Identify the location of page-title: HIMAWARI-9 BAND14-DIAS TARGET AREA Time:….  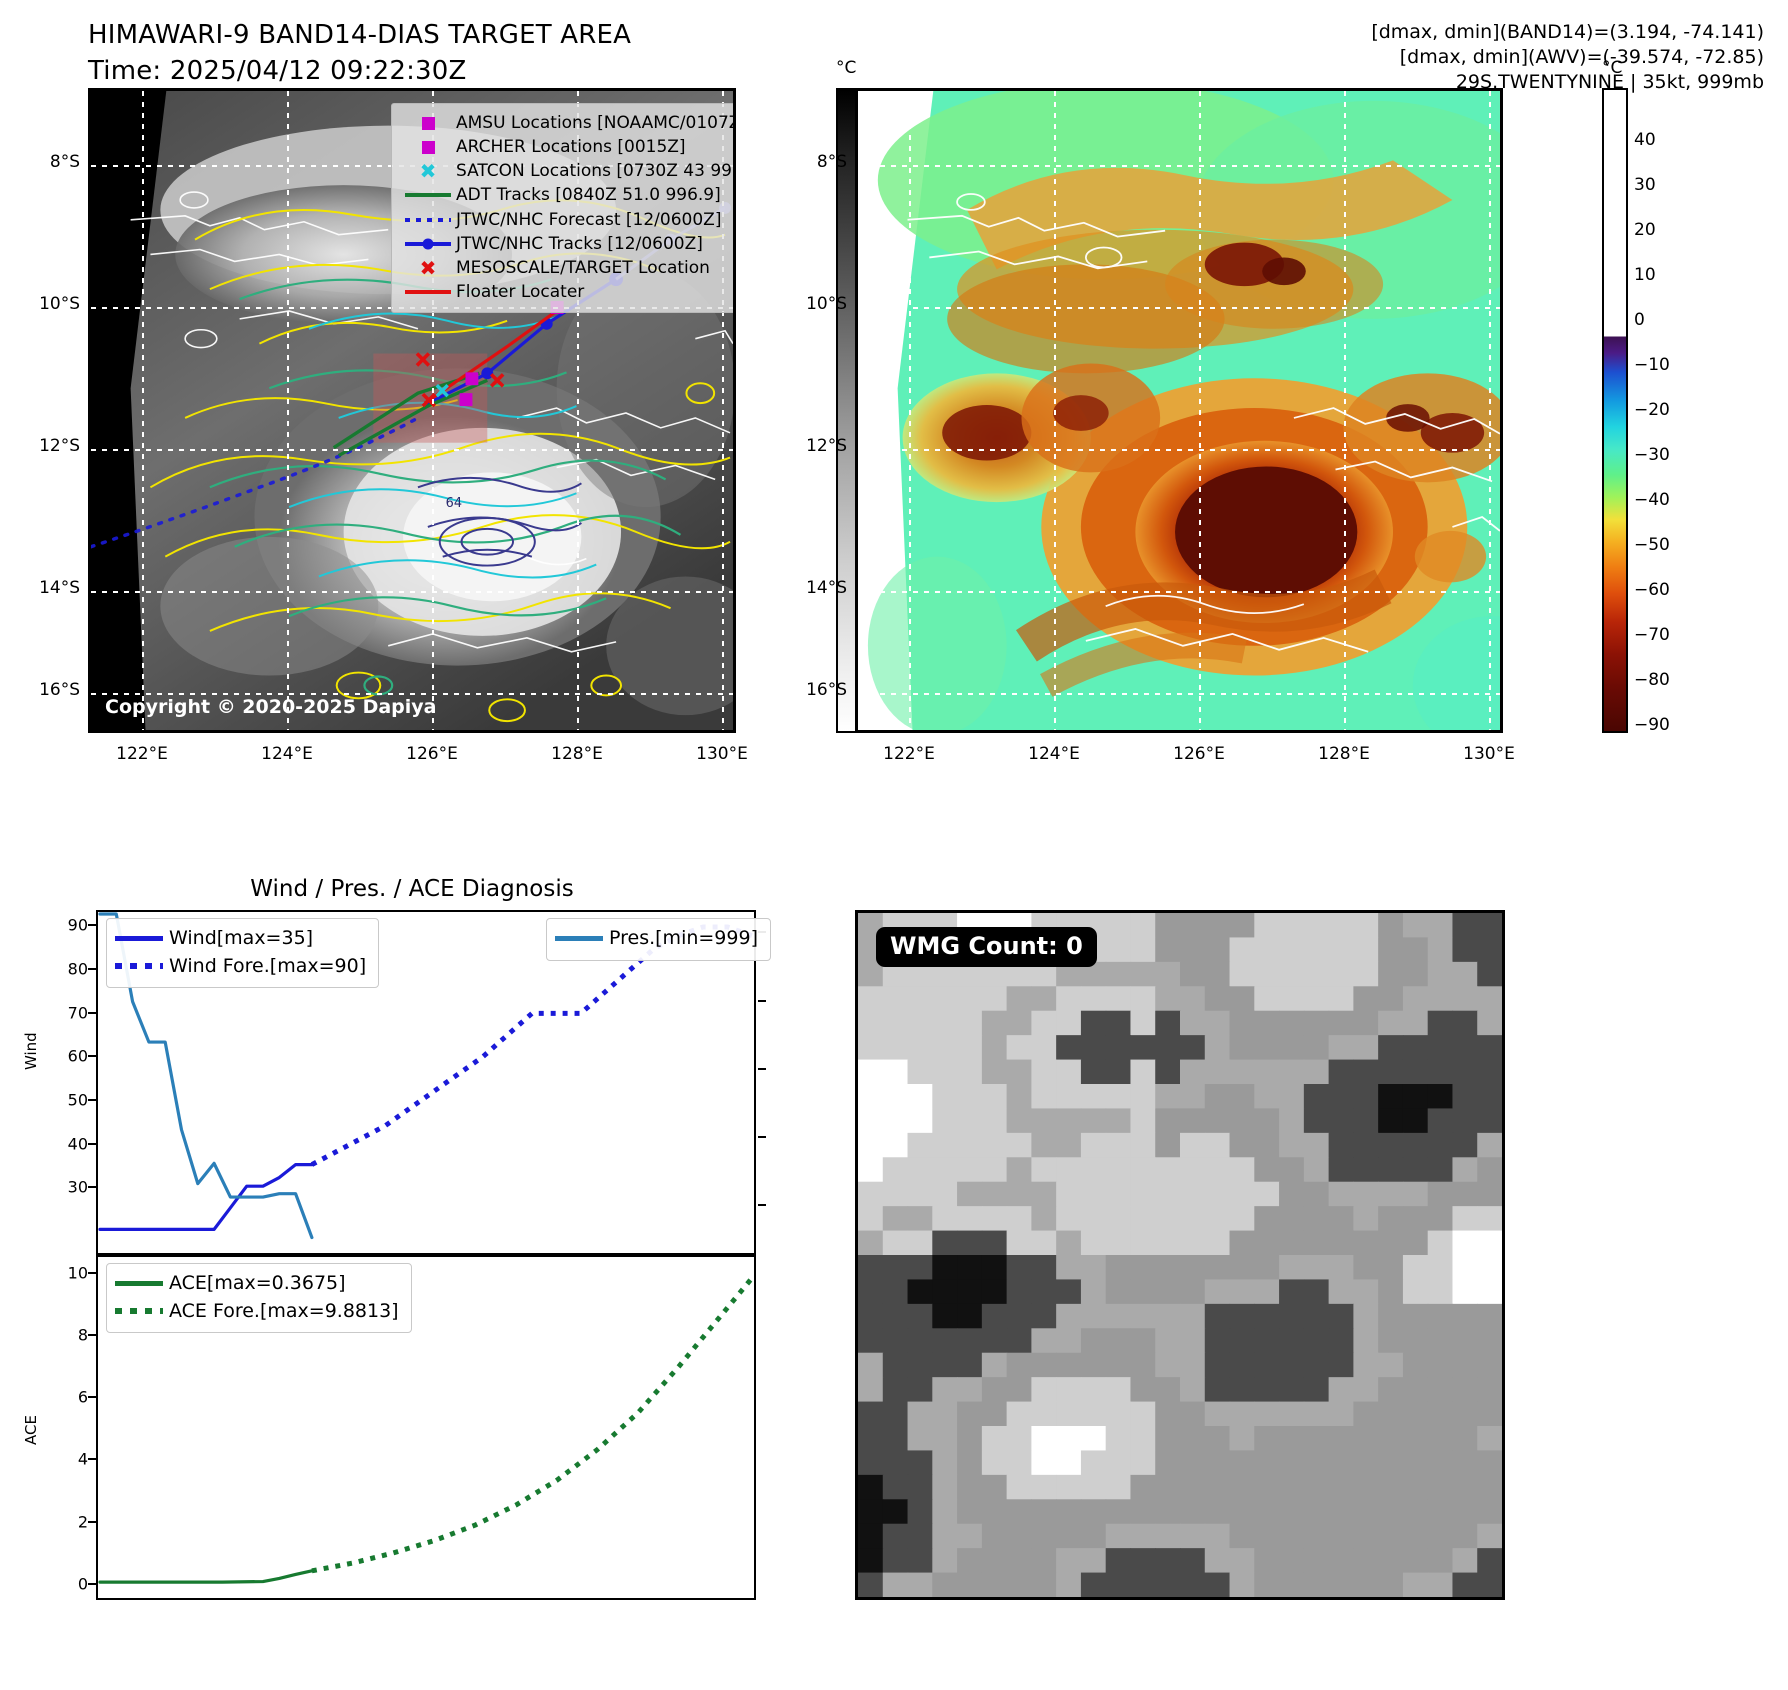
(359, 53).